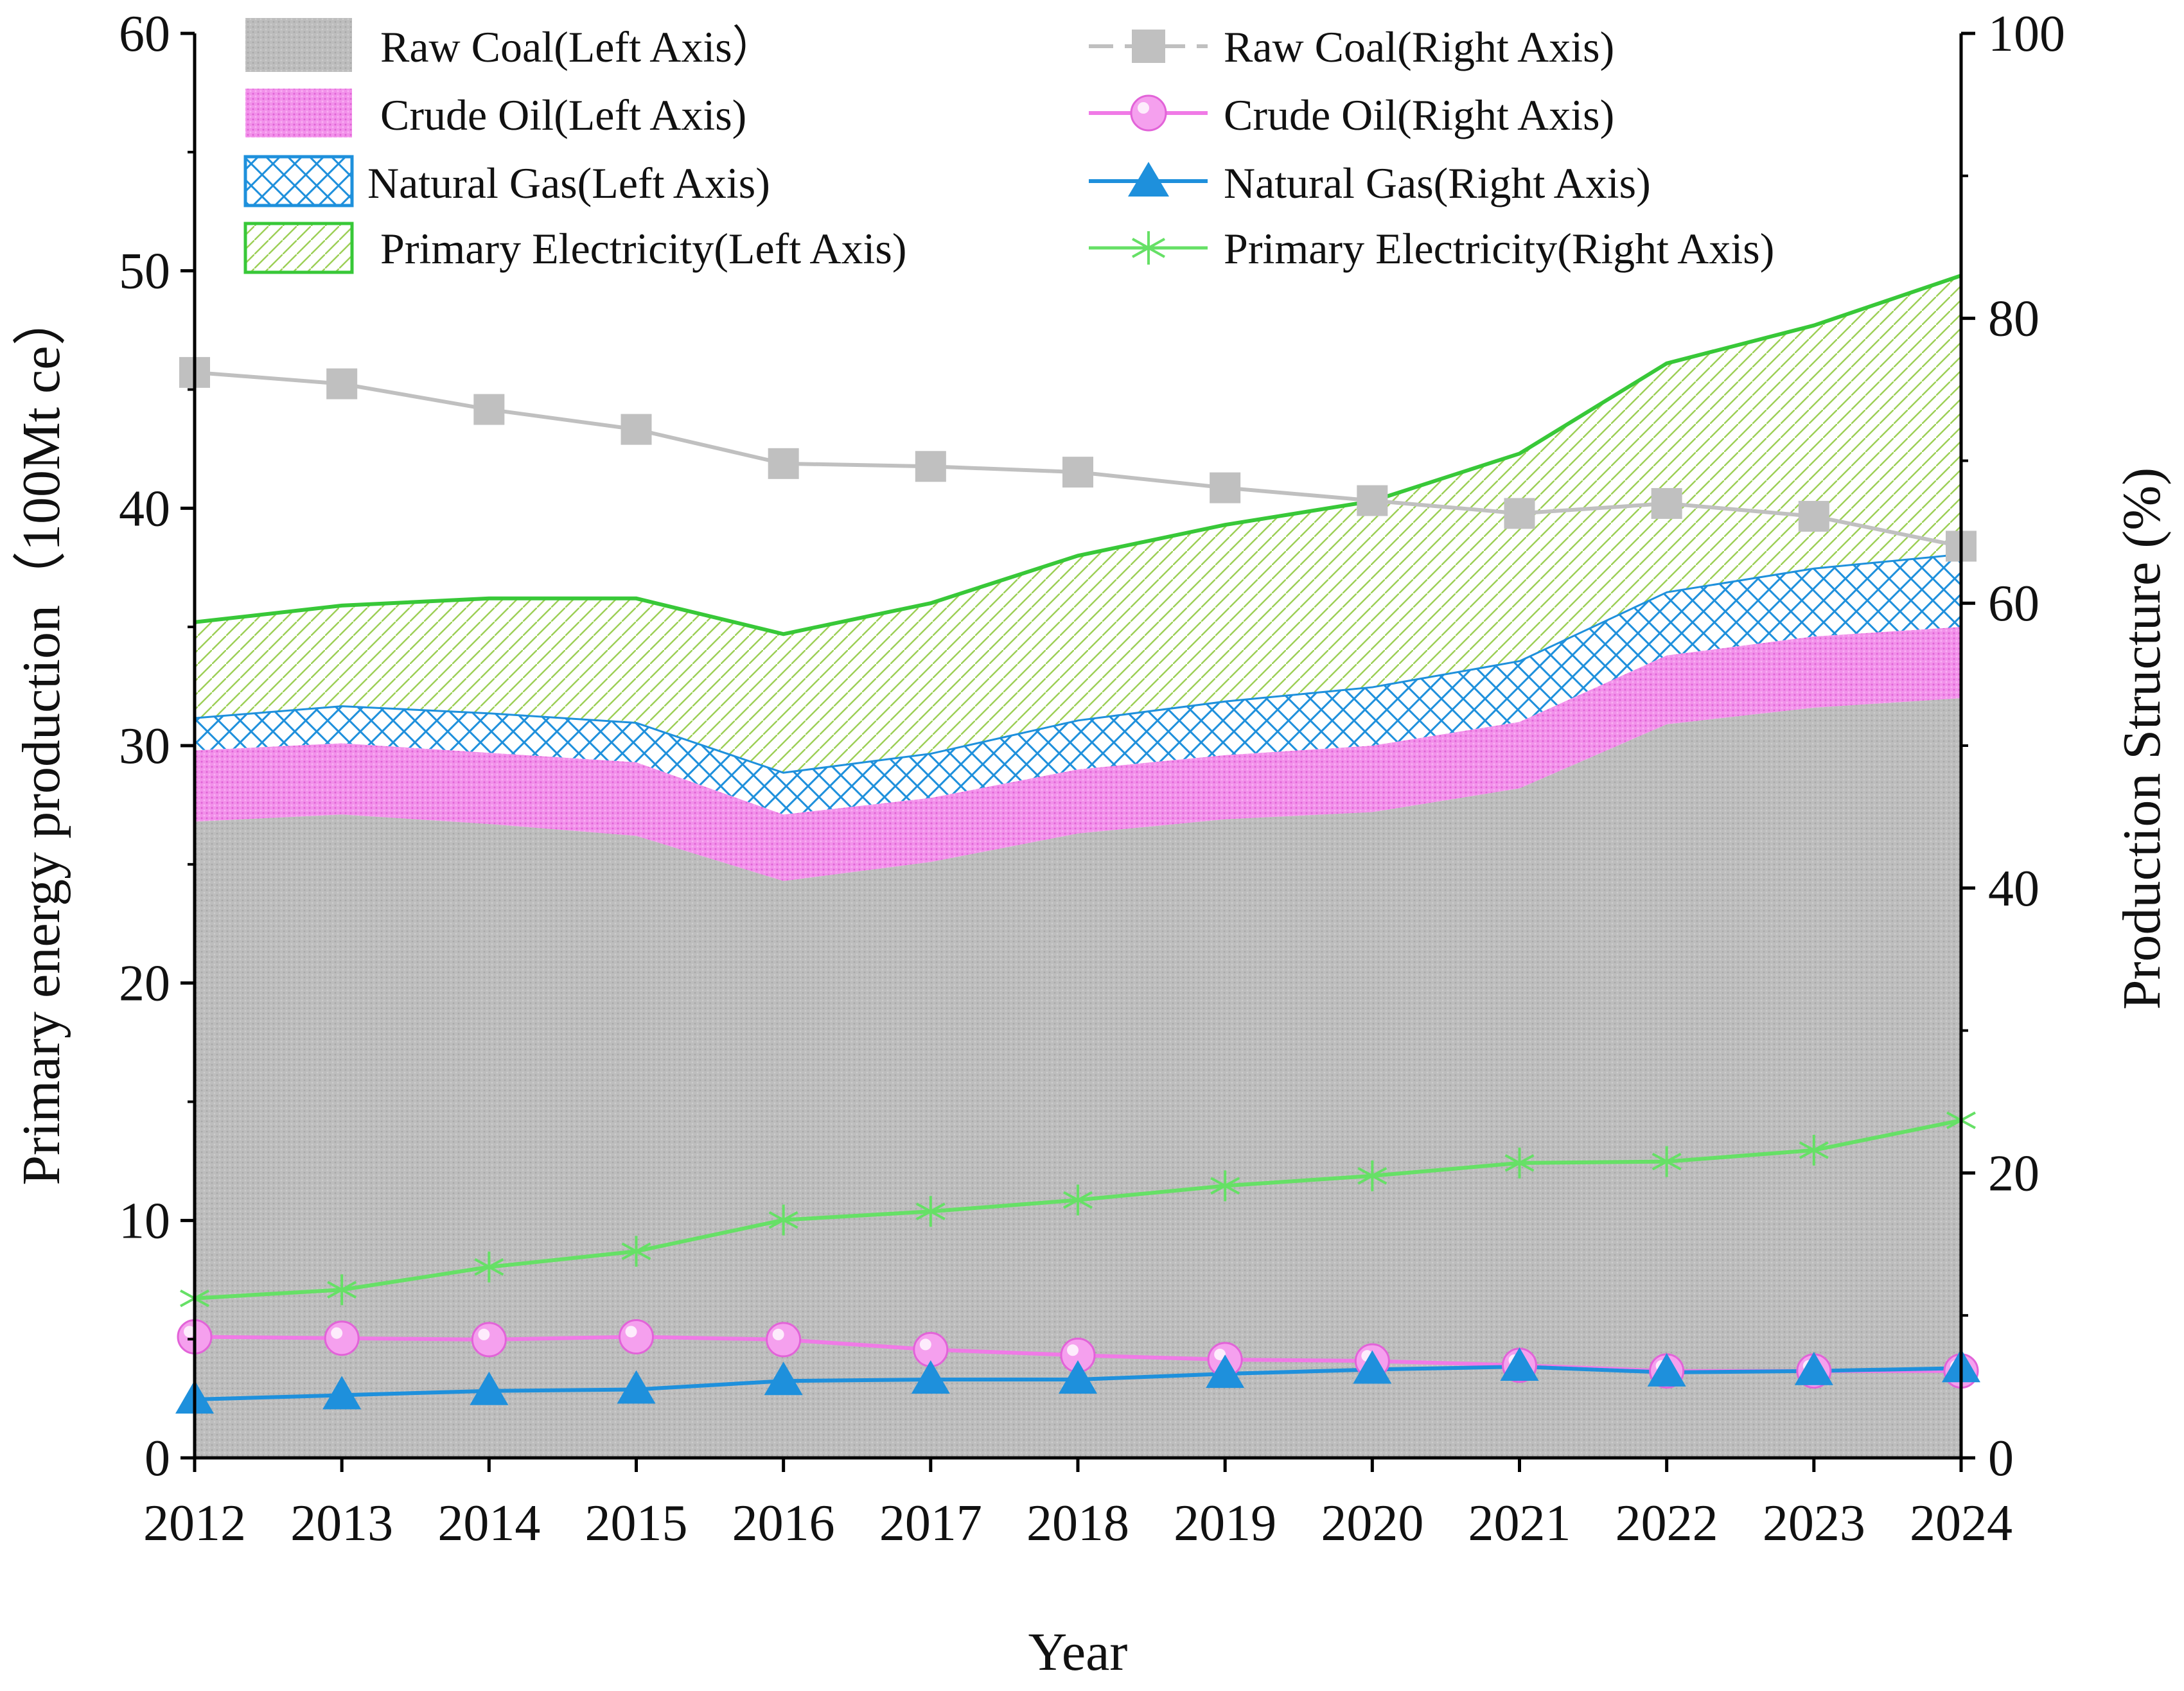  Describe the element at coordinates (342, 1338) in the screenshot. I see `marker-crude-oil-right-axis-2013` at that location.